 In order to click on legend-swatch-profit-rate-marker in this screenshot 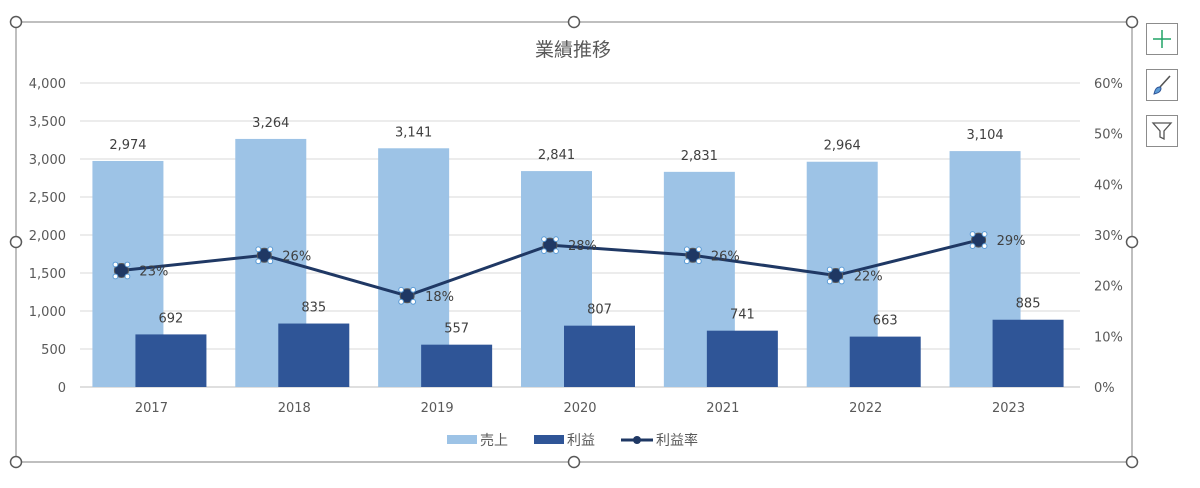, I will do `click(637, 440)`.